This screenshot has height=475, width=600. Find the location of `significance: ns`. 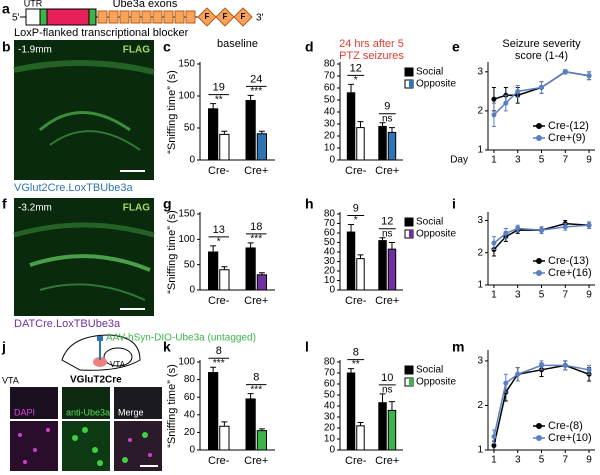

significance: ns is located at coordinates (387, 233).